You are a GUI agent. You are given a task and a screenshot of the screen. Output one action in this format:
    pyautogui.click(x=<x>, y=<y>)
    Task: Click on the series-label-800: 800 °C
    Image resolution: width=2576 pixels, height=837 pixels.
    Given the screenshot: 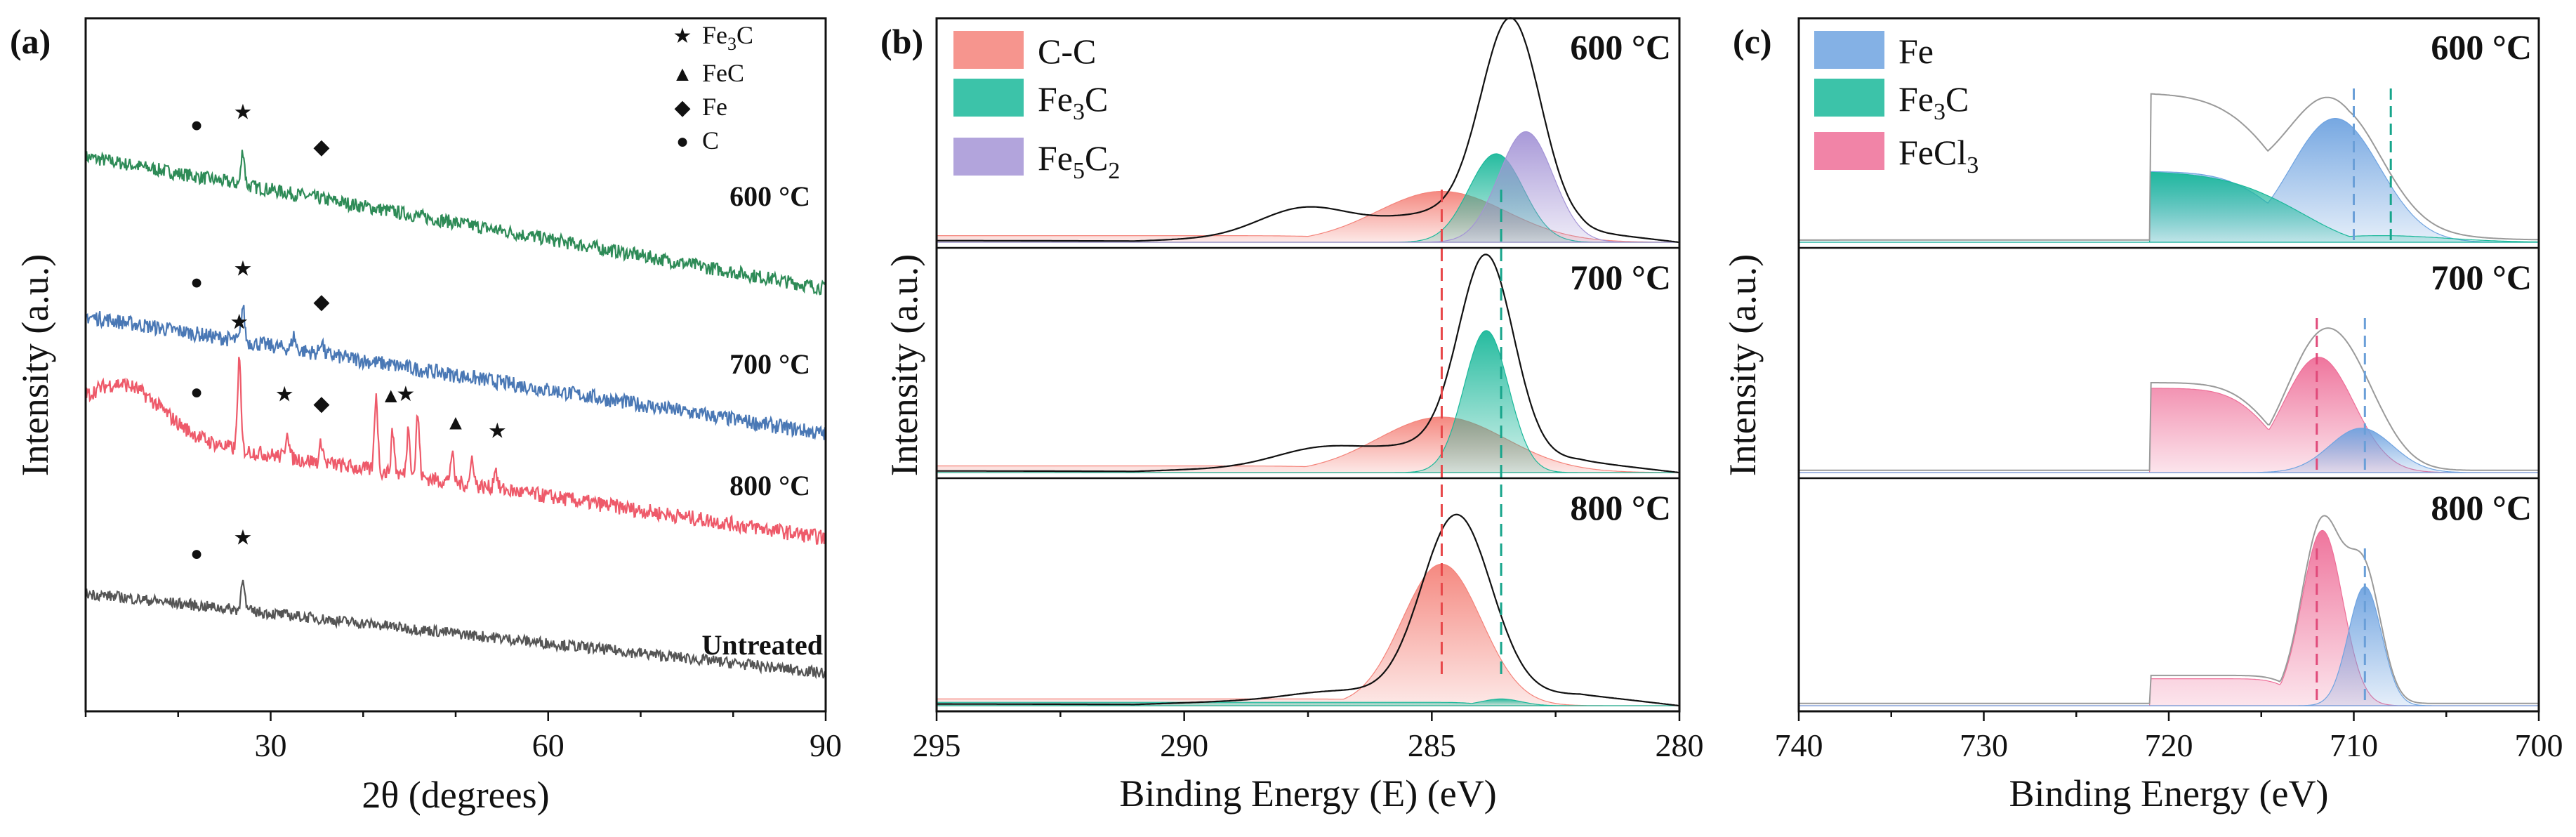 What is the action you would take?
    pyautogui.click(x=769, y=486)
    